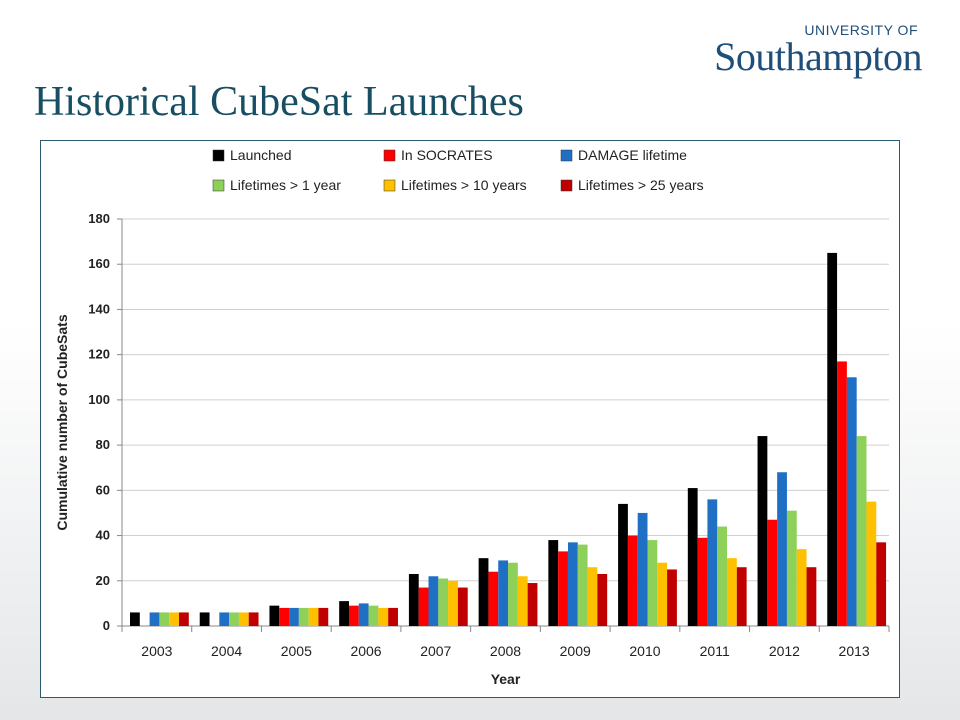  I want to click on y-tick-label: 100, so click(99, 399).